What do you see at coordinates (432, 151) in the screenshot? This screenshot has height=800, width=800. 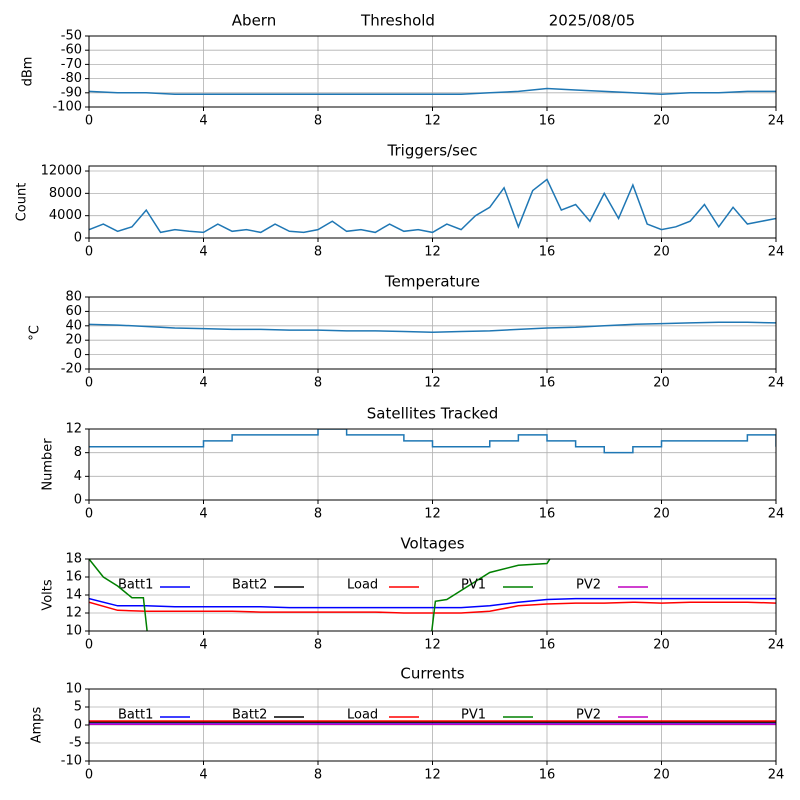 I see `chart-title: Triggers/sec` at bounding box center [432, 151].